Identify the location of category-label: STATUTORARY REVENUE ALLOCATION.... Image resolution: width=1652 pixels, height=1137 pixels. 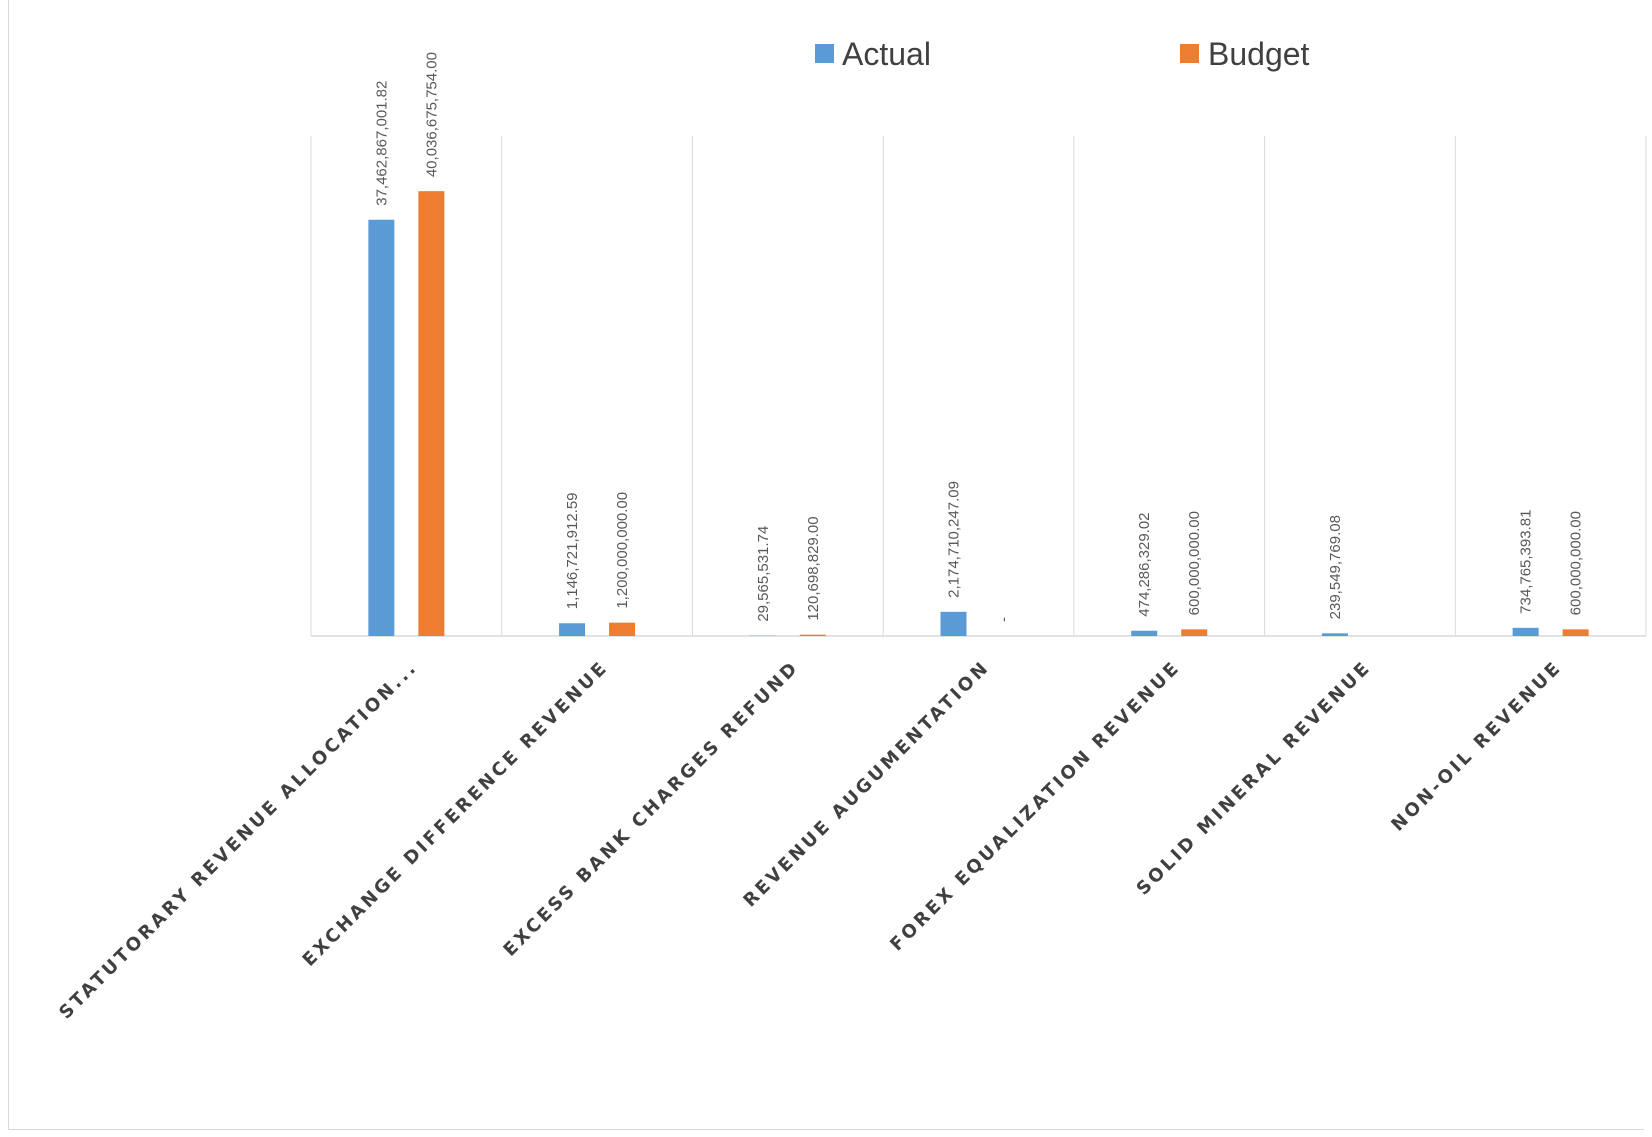
(238, 840).